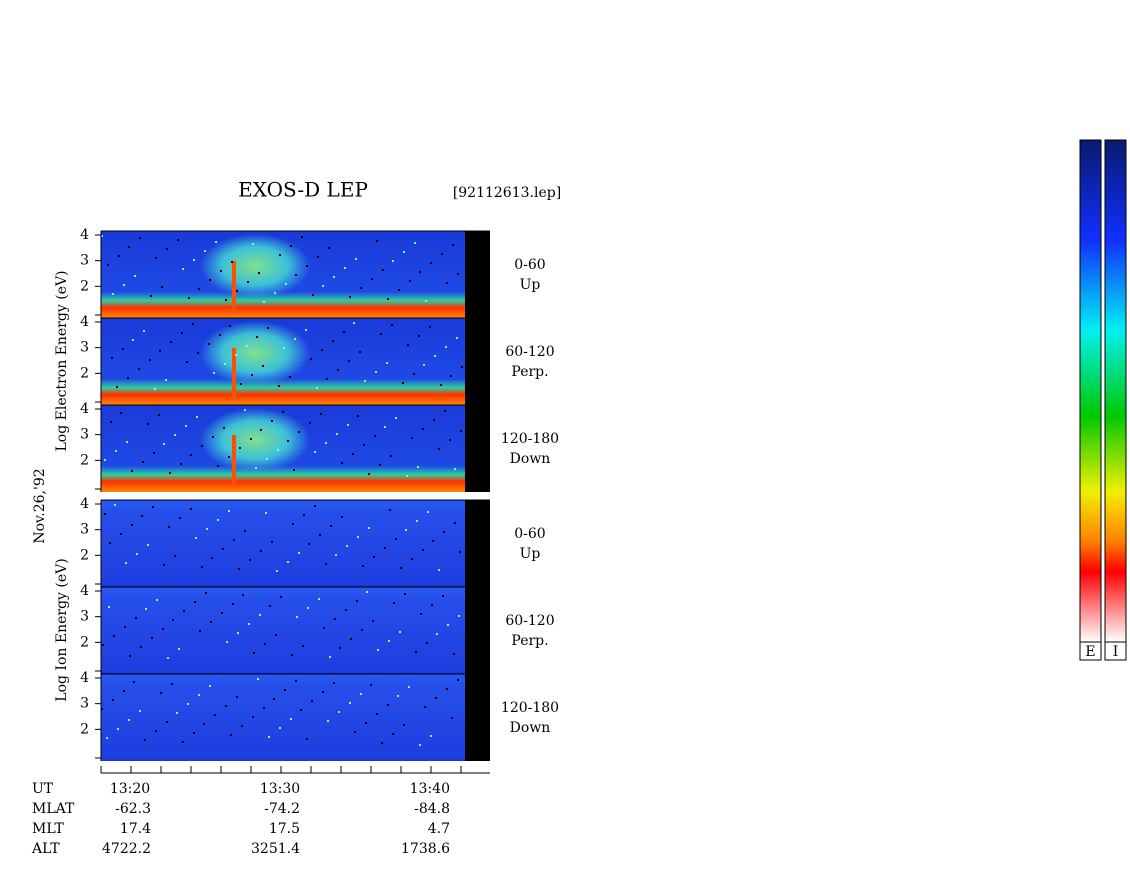  What do you see at coordinates (425, 849) in the screenshot?
I see `row-value: 1738.6` at bounding box center [425, 849].